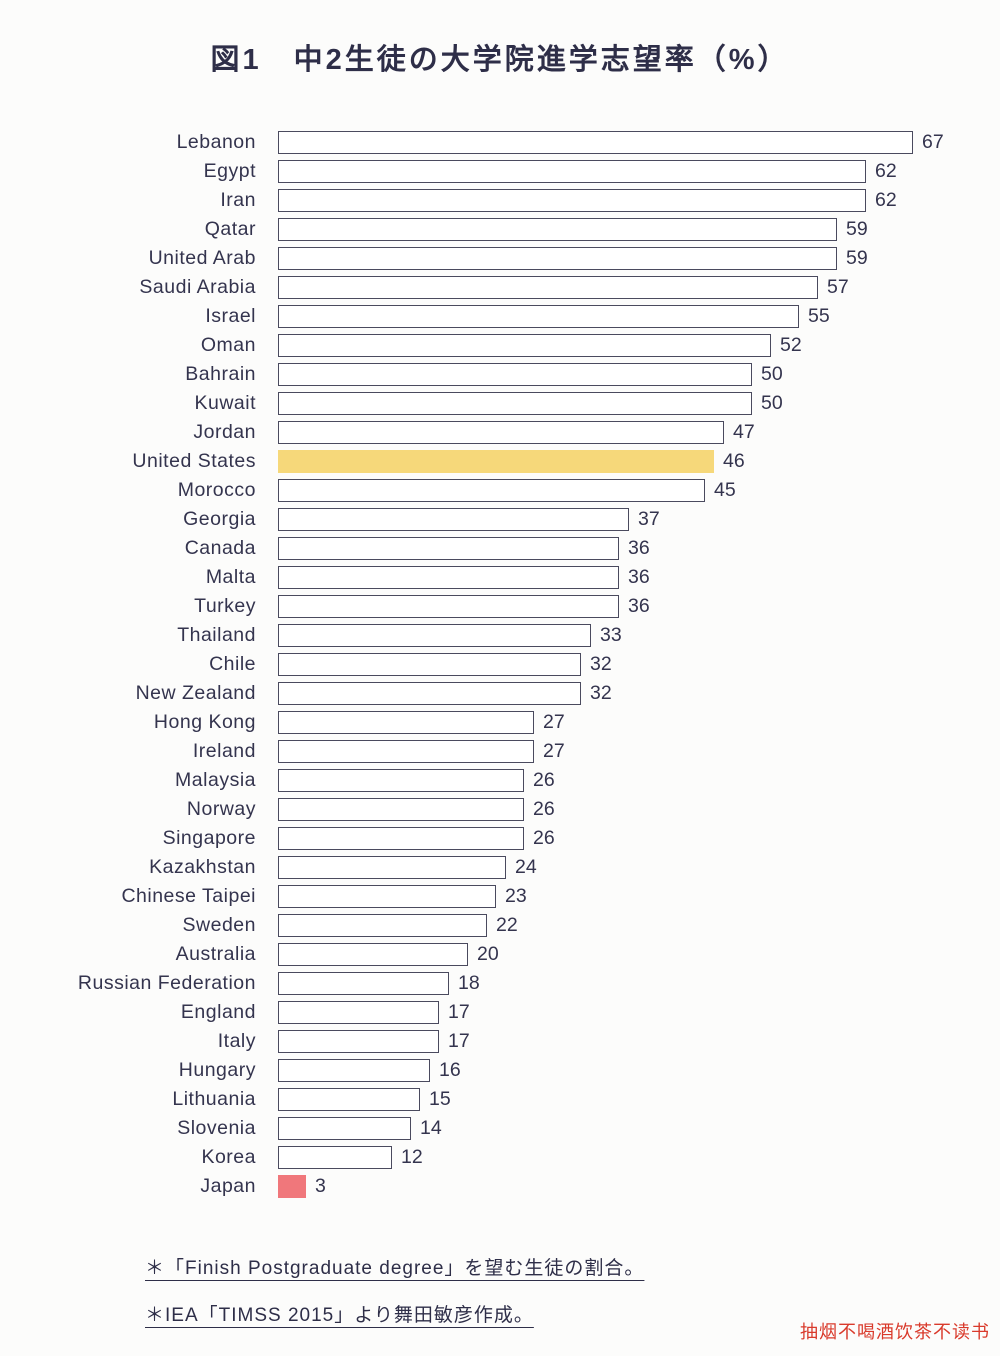 The height and width of the screenshot is (1356, 1000). Describe the element at coordinates (395, 1268) in the screenshot. I see `footnote-definition: ＊「Finish Postgraduate degree」を望む生徒の割合。` at that location.